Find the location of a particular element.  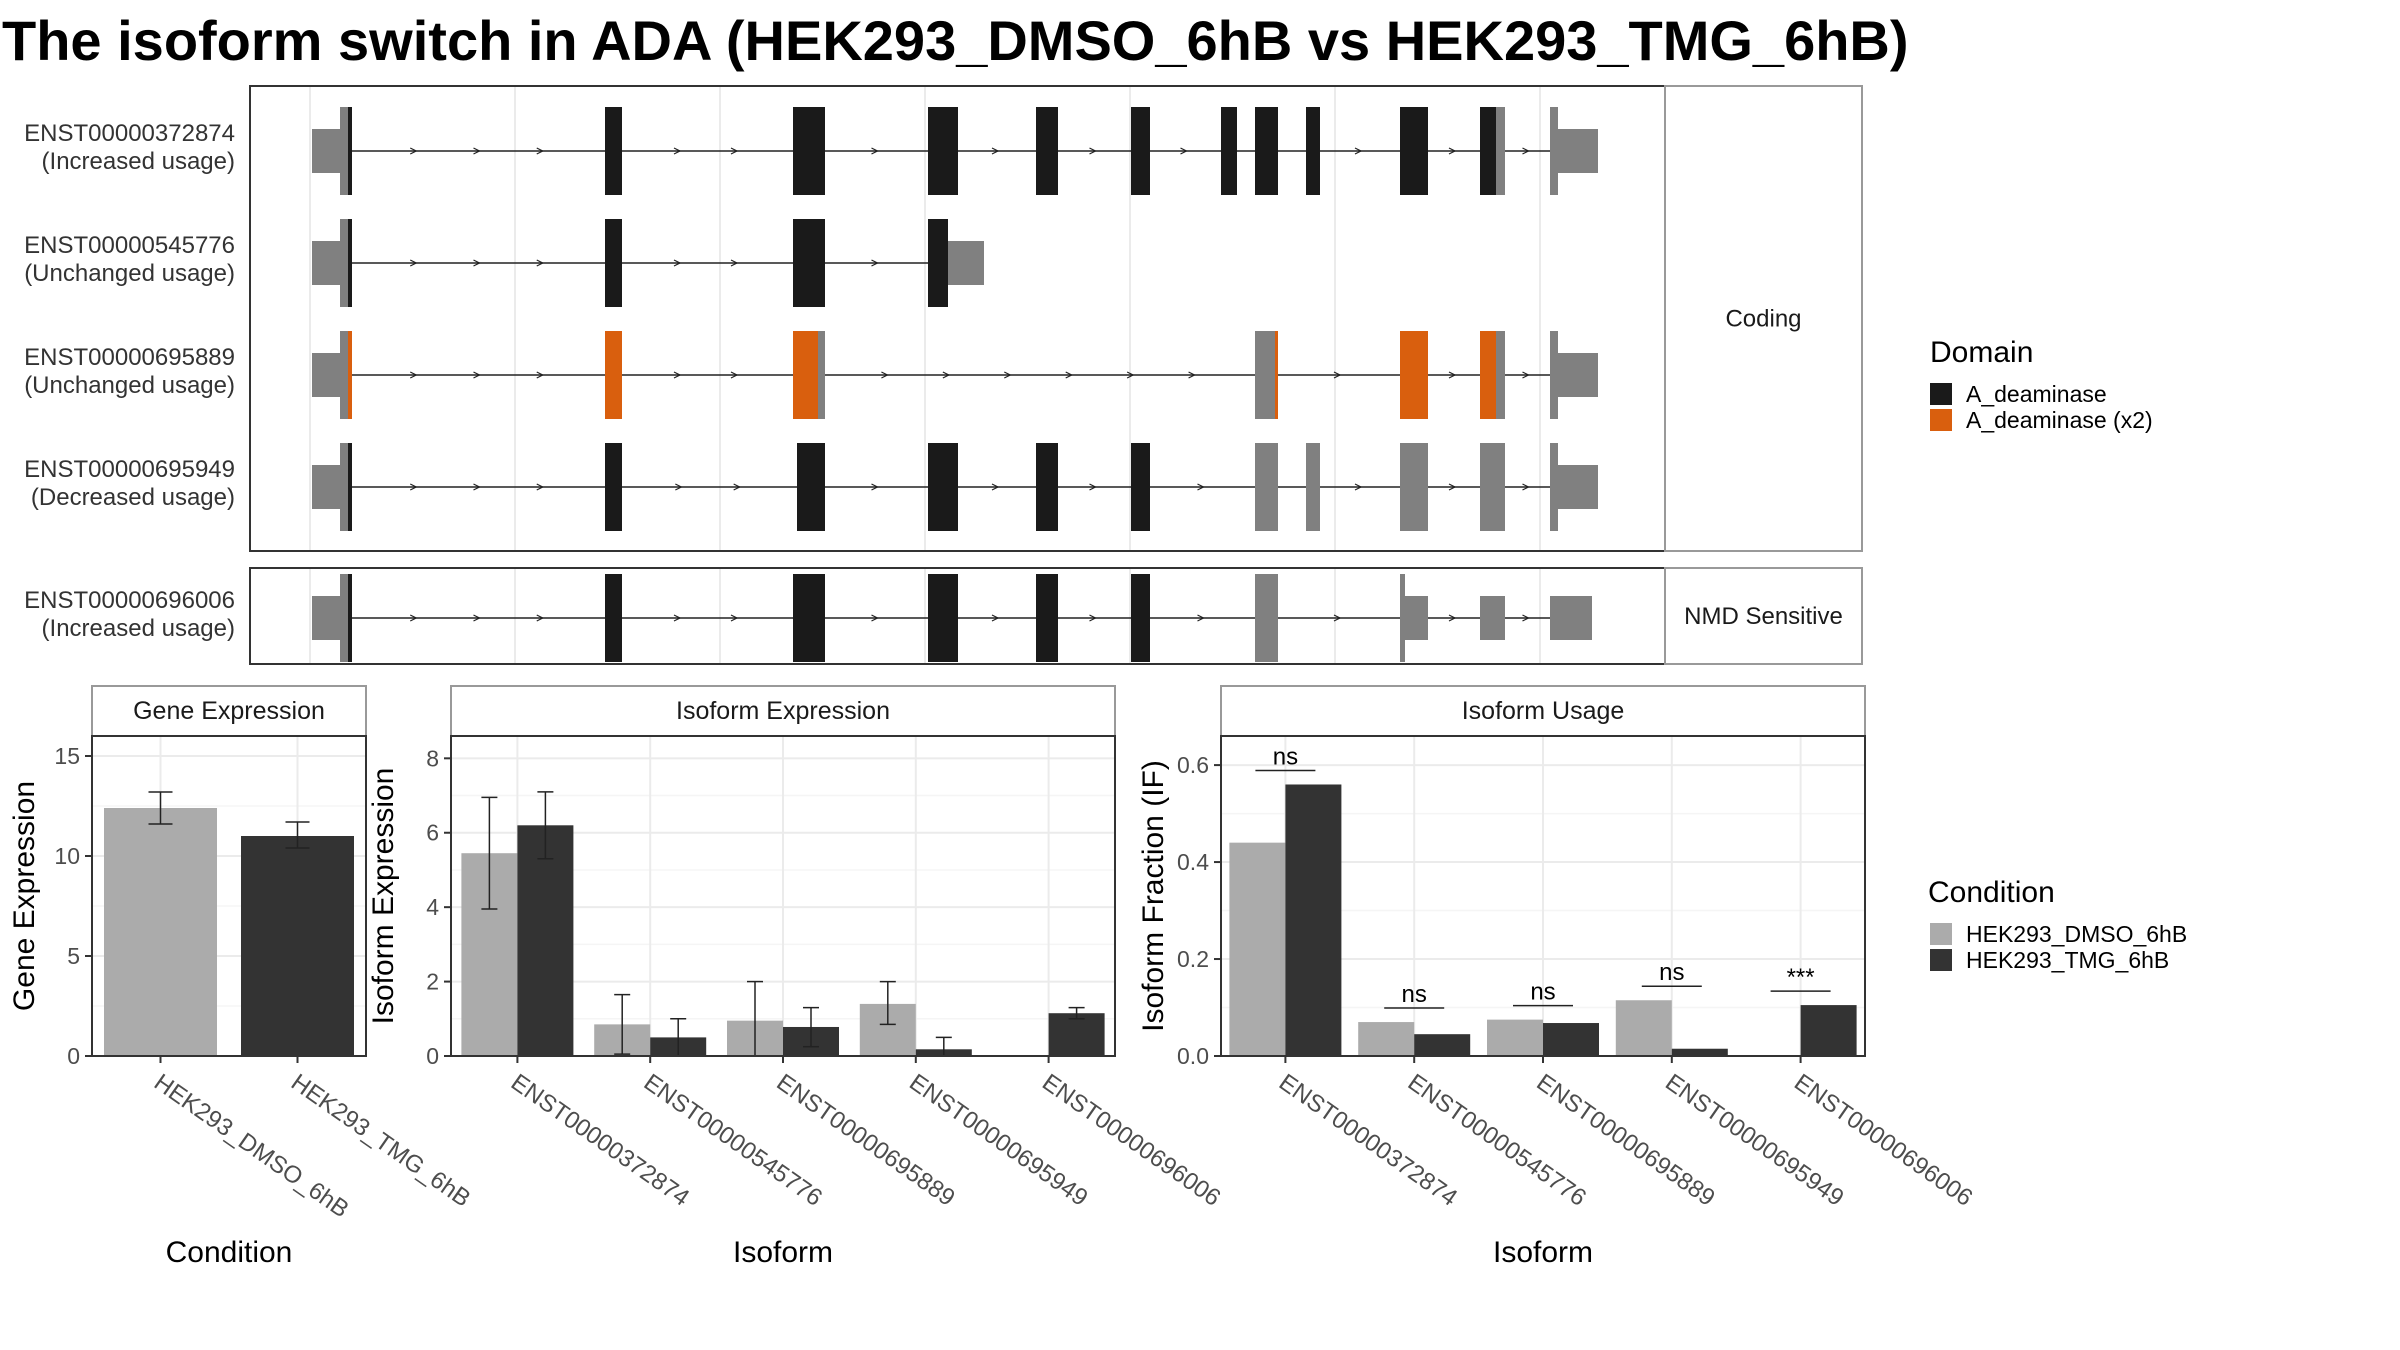

y-tick-label: 0.2 is located at coordinates (1193, 959).